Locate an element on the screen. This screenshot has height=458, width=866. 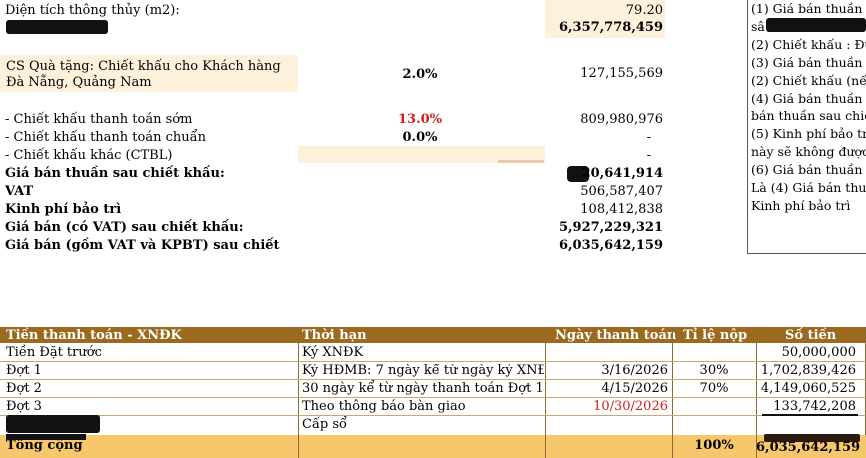
other-discount-mark is located at coordinates (521, 161).